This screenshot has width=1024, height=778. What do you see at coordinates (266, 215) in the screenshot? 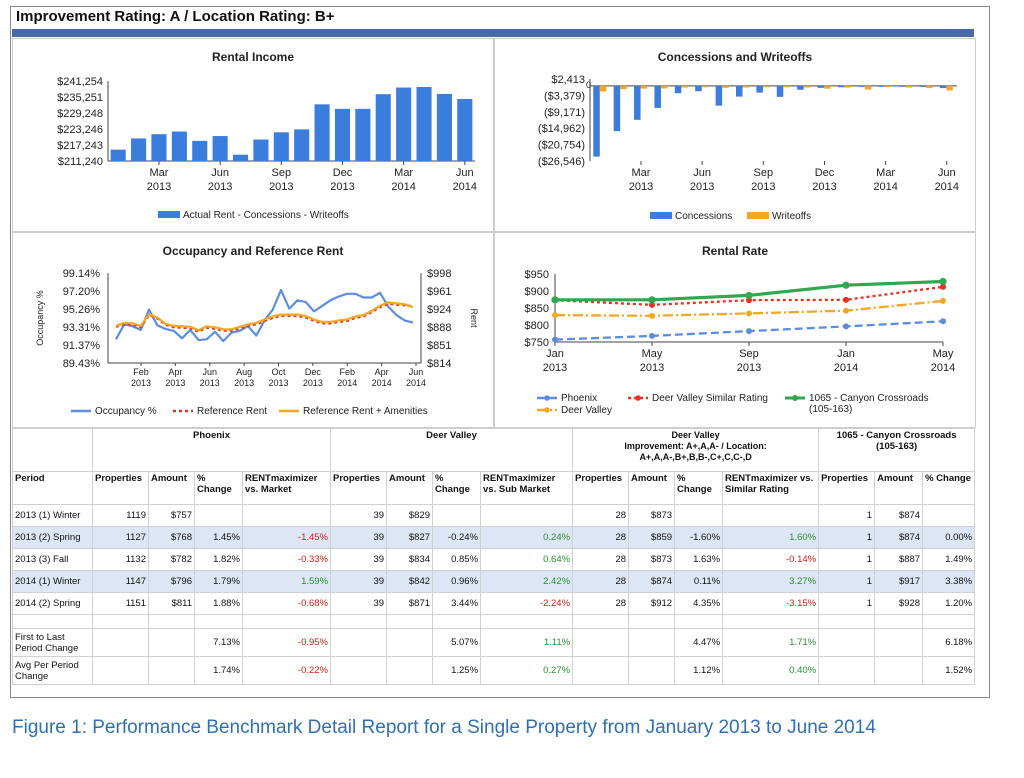
I see `legend-label-income: Actual Rent - Concessions - Writeoffs` at bounding box center [266, 215].